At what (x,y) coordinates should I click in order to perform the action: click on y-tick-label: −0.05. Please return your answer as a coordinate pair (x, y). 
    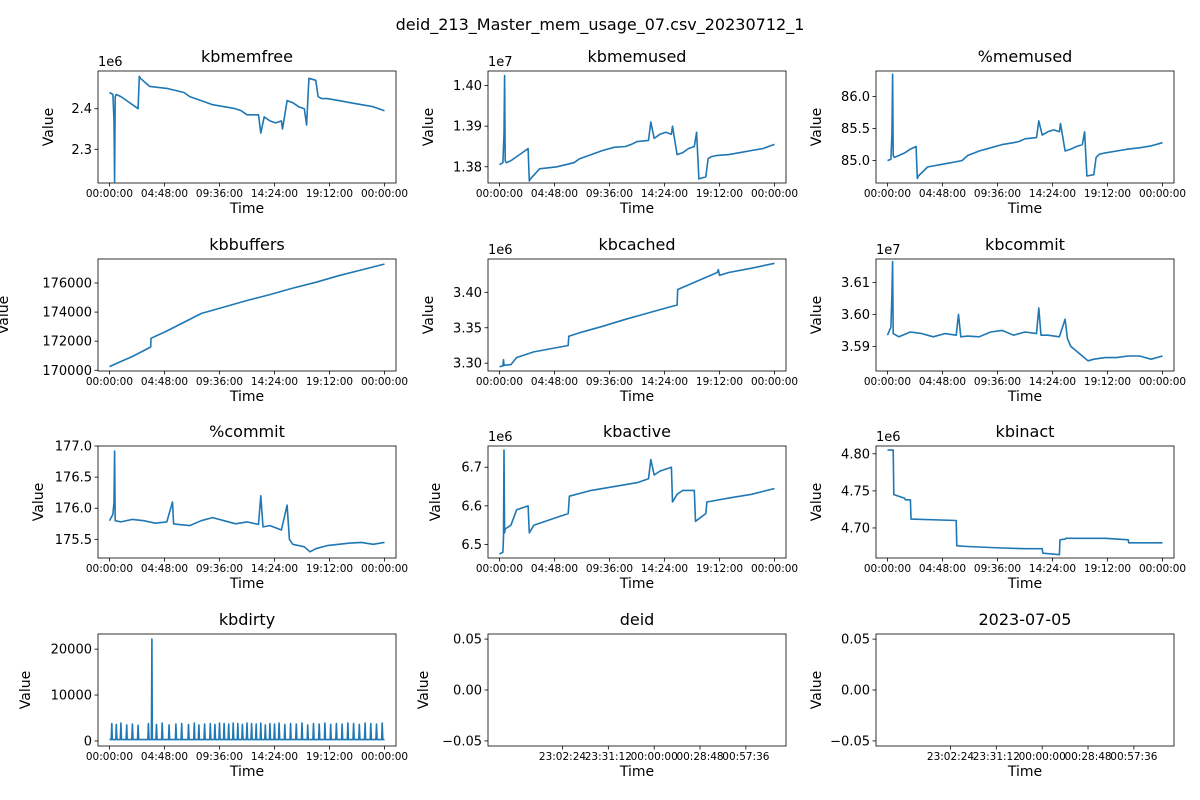
    Looking at the image, I should click on (462, 741).